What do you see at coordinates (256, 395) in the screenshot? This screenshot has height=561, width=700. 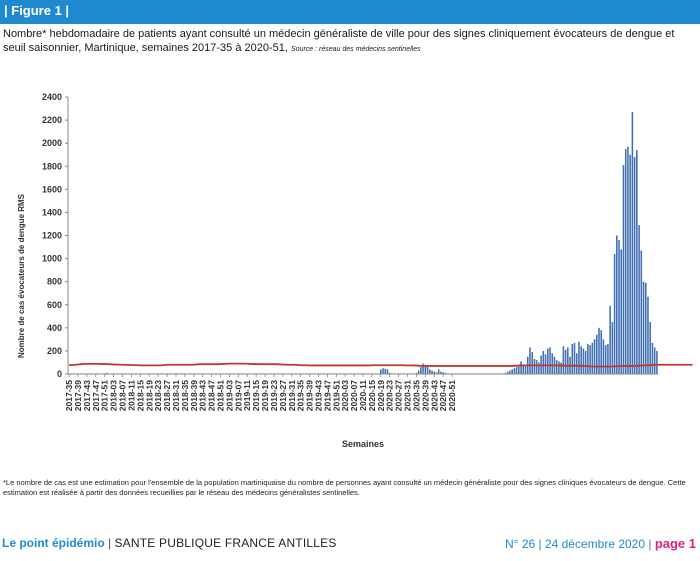 I see `x-tick-label: 2019-15` at bounding box center [256, 395].